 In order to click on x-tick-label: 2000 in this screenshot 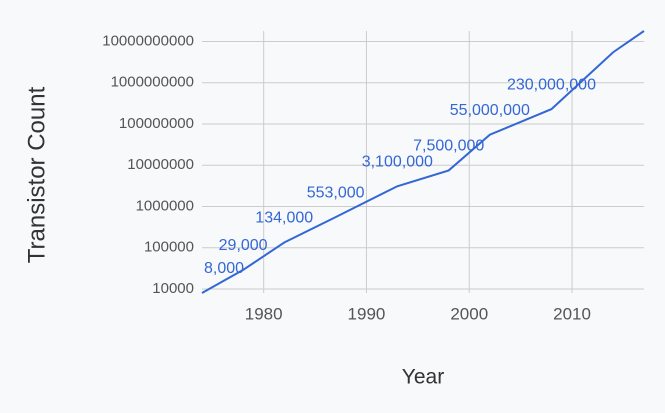, I will do `click(469, 313)`.